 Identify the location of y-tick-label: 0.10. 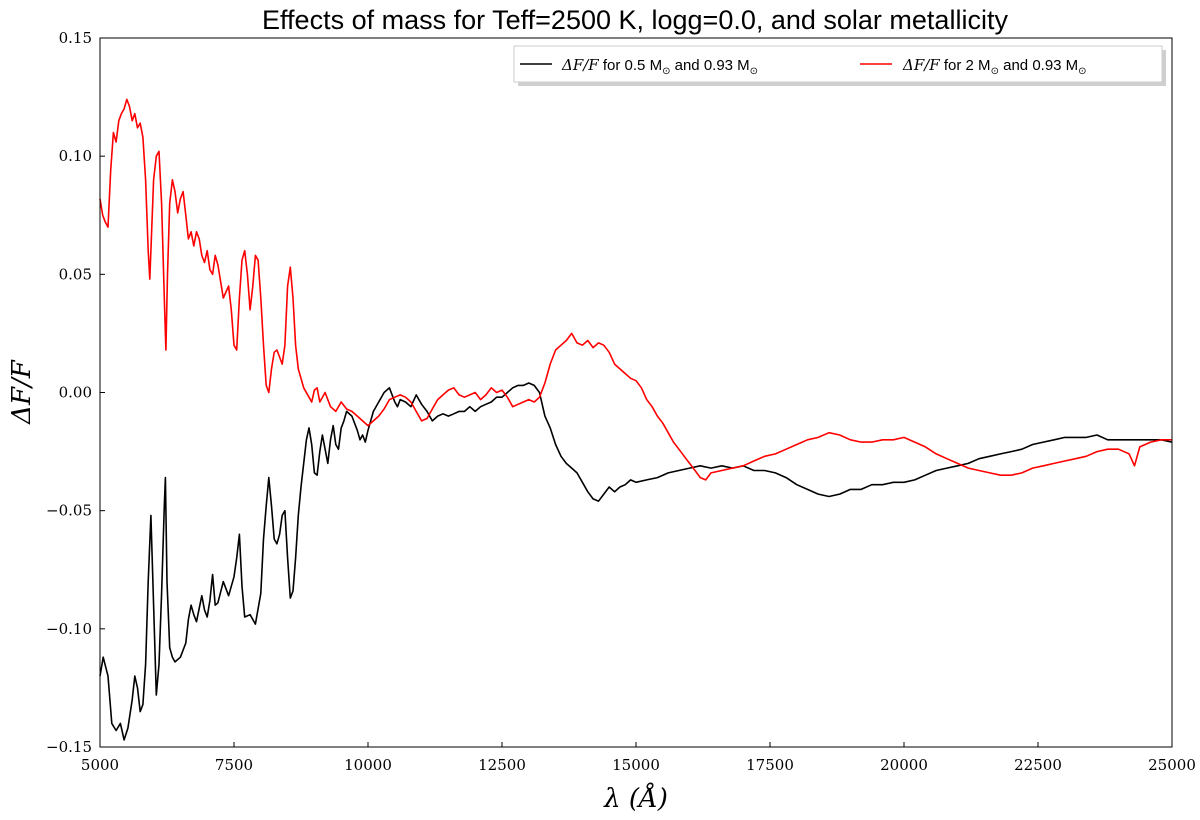
(75, 156).